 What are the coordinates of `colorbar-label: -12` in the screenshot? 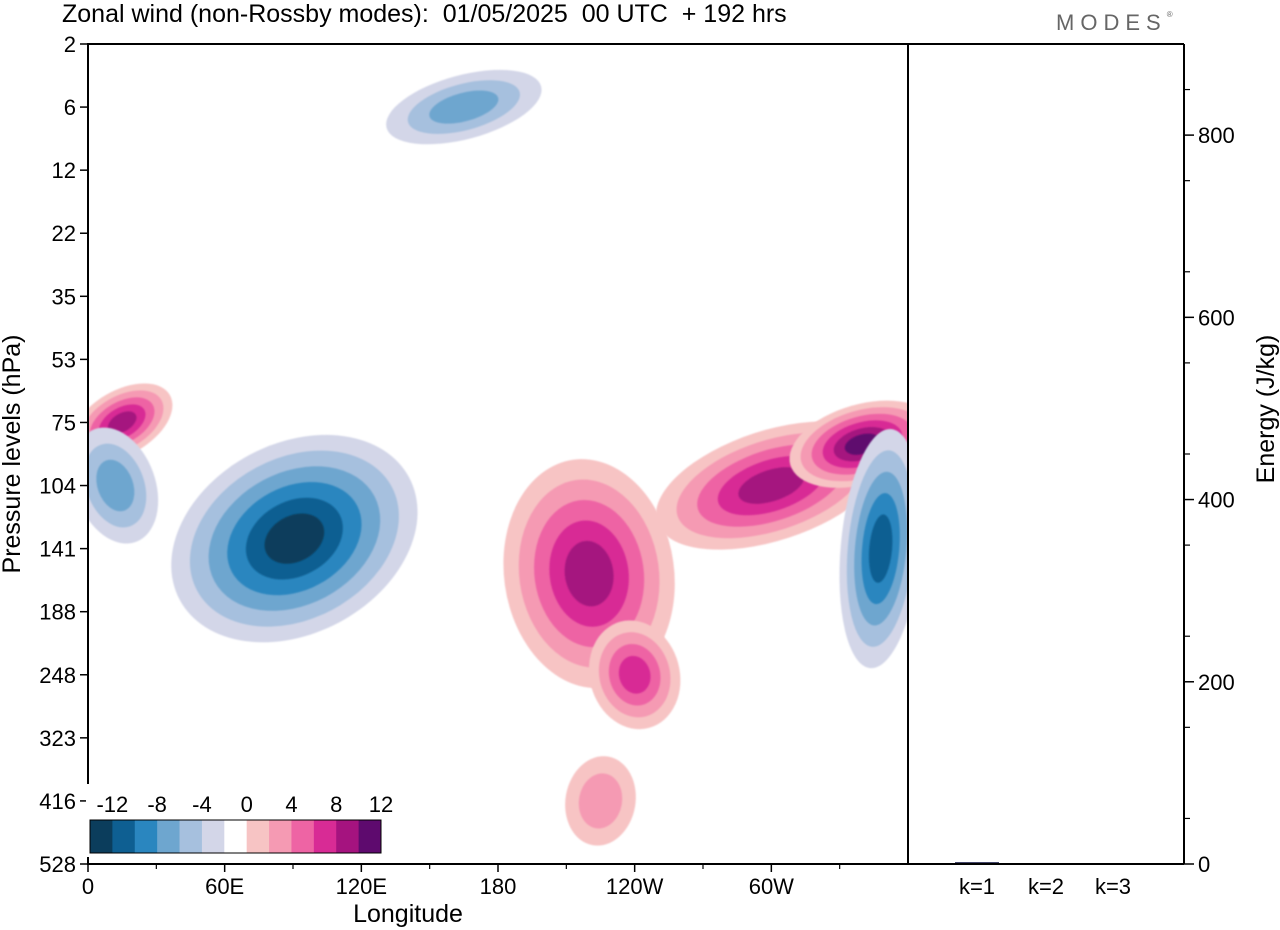 It's located at (112, 804).